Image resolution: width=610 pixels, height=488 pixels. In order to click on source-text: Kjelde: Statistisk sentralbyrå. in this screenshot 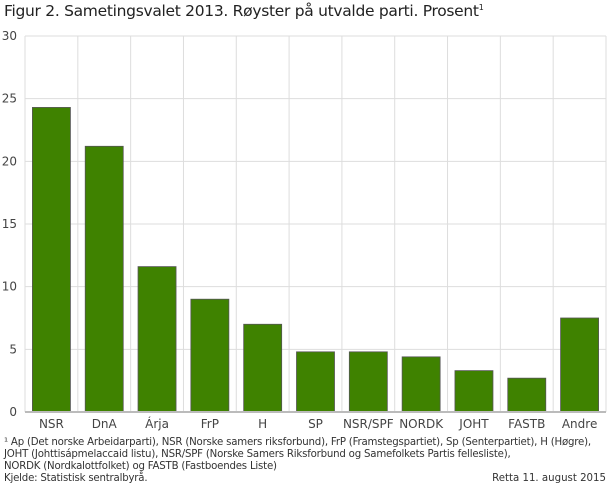, I will do `click(76, 478)`.